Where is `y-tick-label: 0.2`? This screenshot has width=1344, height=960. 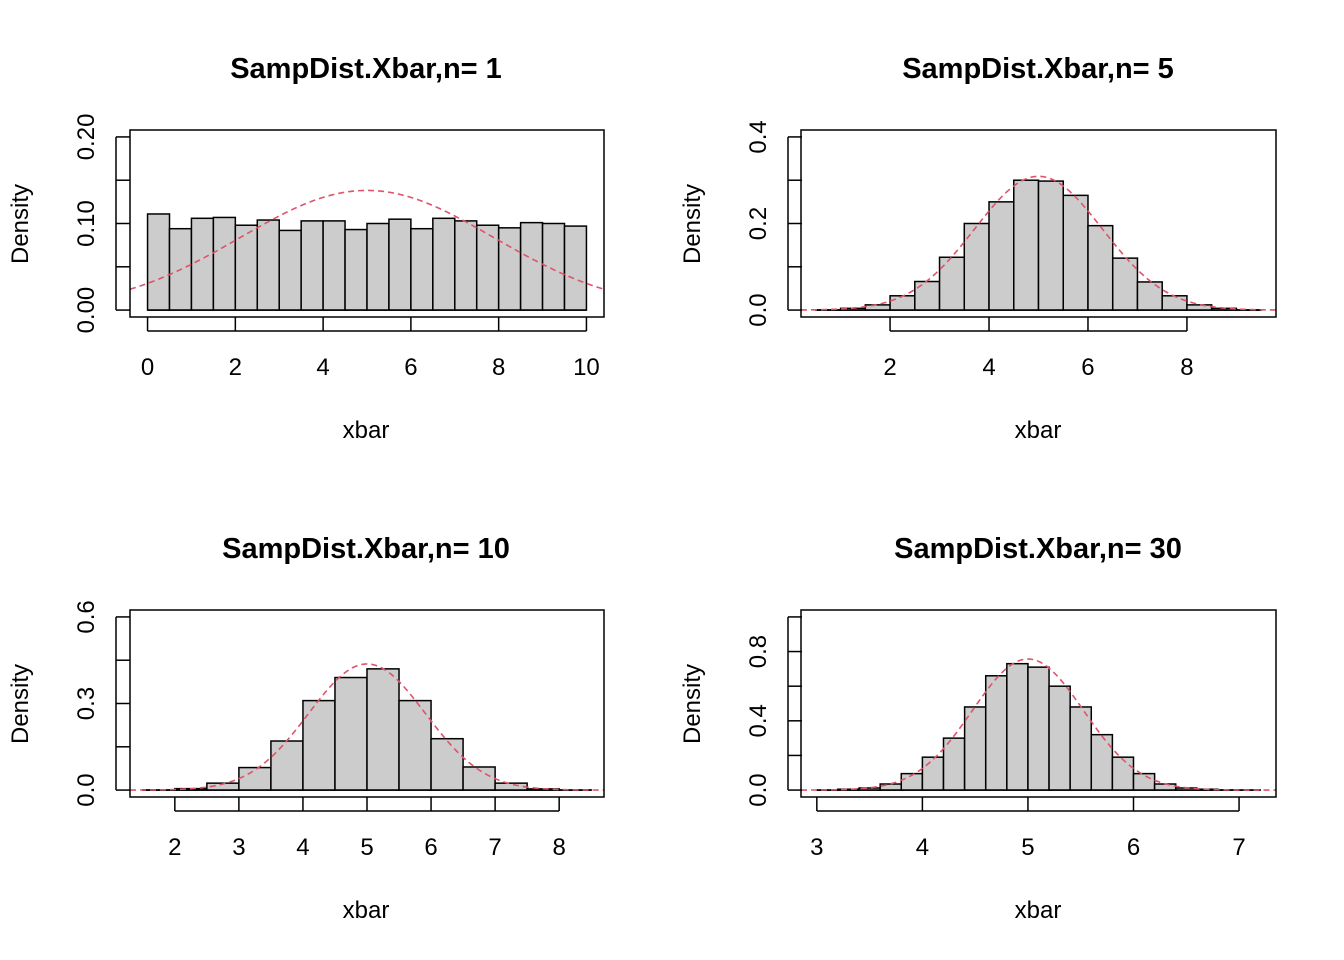 y-tick-label: 0.2 is located at coordinates (758, 223).